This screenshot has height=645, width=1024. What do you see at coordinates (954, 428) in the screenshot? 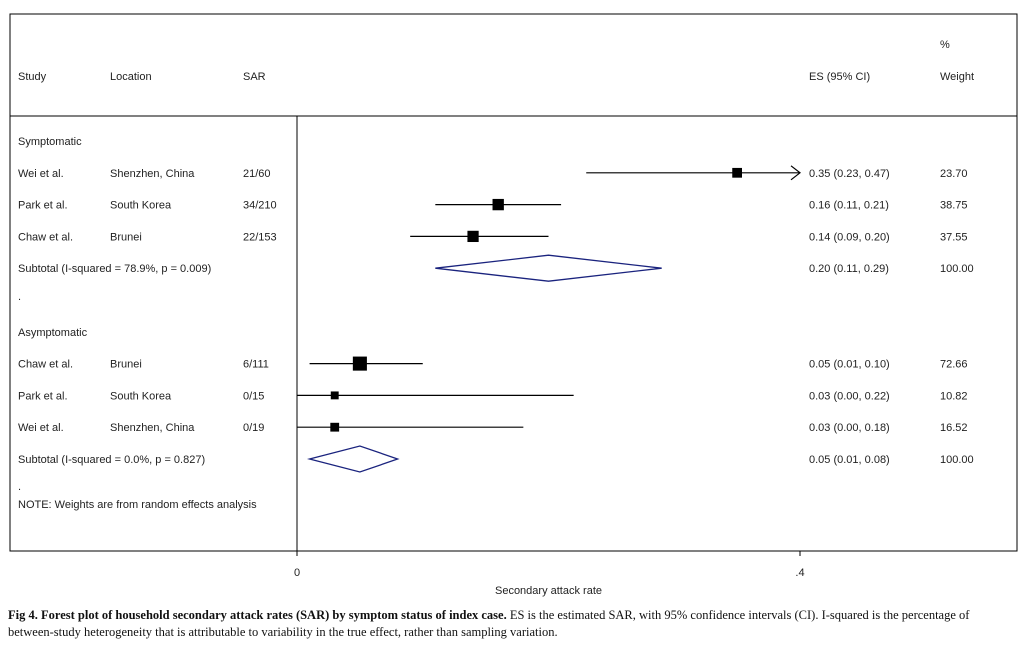
I see `row-weight: 16.52` at bounding box center [954, 428].